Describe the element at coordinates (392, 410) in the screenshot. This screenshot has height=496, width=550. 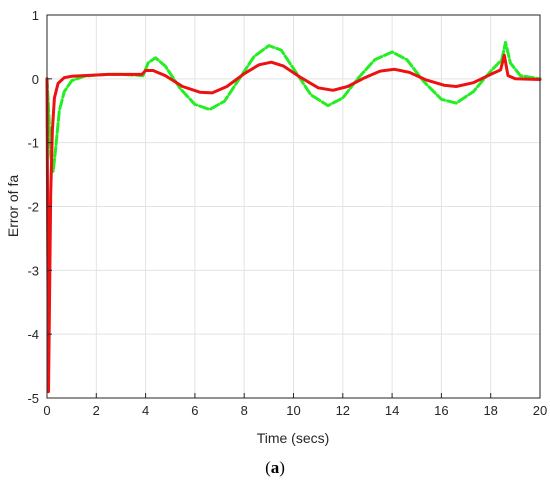
I see `x-tick-label: 14` at that location.